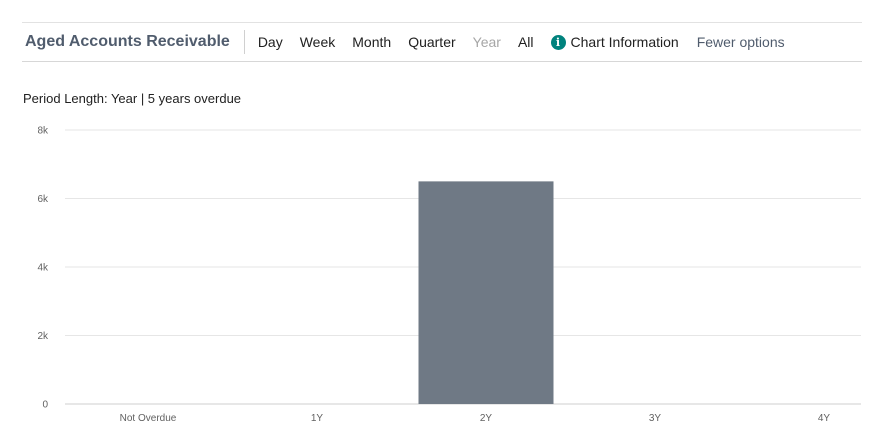  I want to click on toolbar-bottom-divider, so click(442, 61).